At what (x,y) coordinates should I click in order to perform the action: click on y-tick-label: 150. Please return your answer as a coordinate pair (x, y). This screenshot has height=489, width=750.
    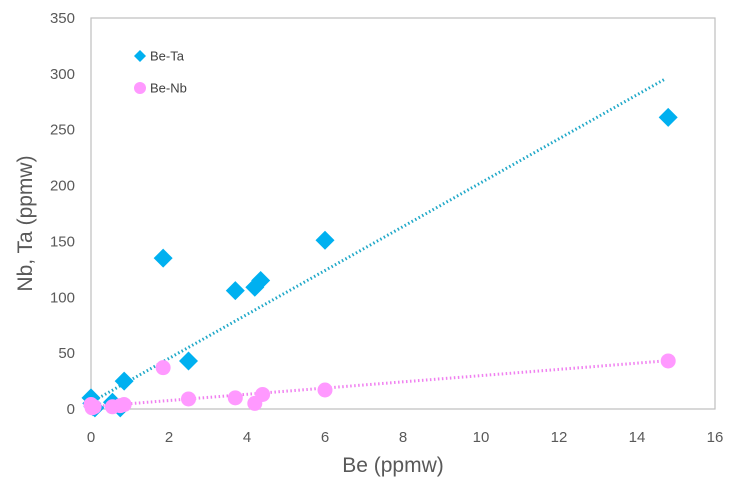
    Looking at the image, I should click on (62, 241).